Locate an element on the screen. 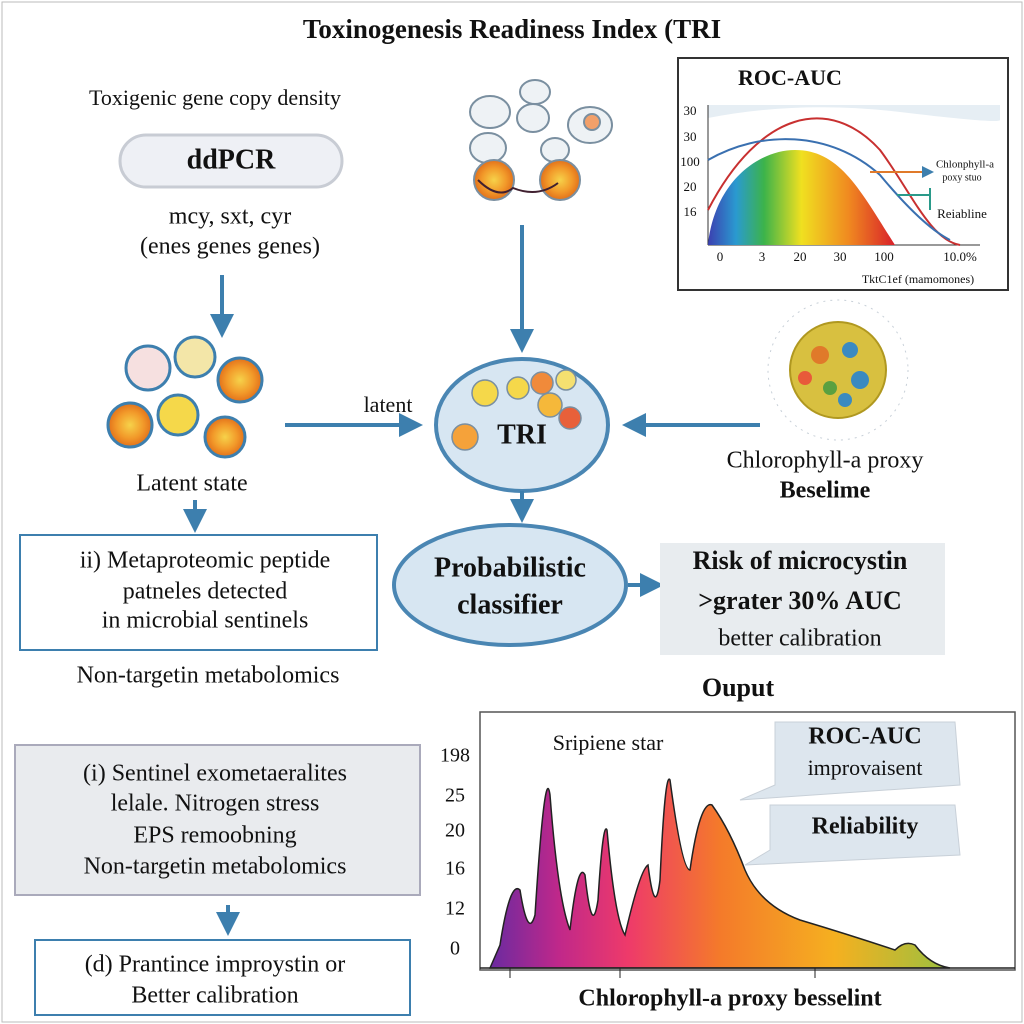 The height and width of the screenshot is (1024, 1024). box-d-line: (d) Prantince improystin or is located at coordinates (215, 965).